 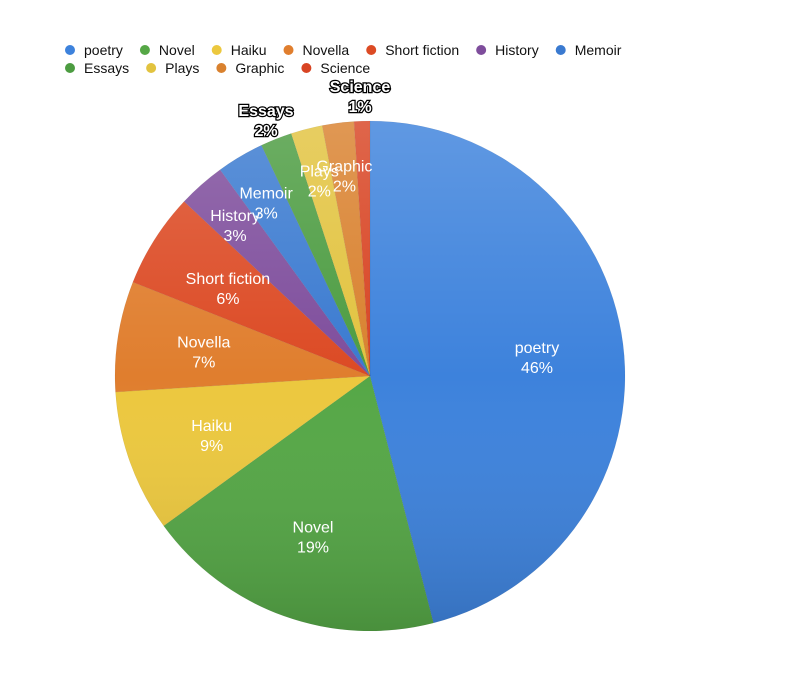 I want to click on slice-percent-label: 9%, so click(x=211, y=446).